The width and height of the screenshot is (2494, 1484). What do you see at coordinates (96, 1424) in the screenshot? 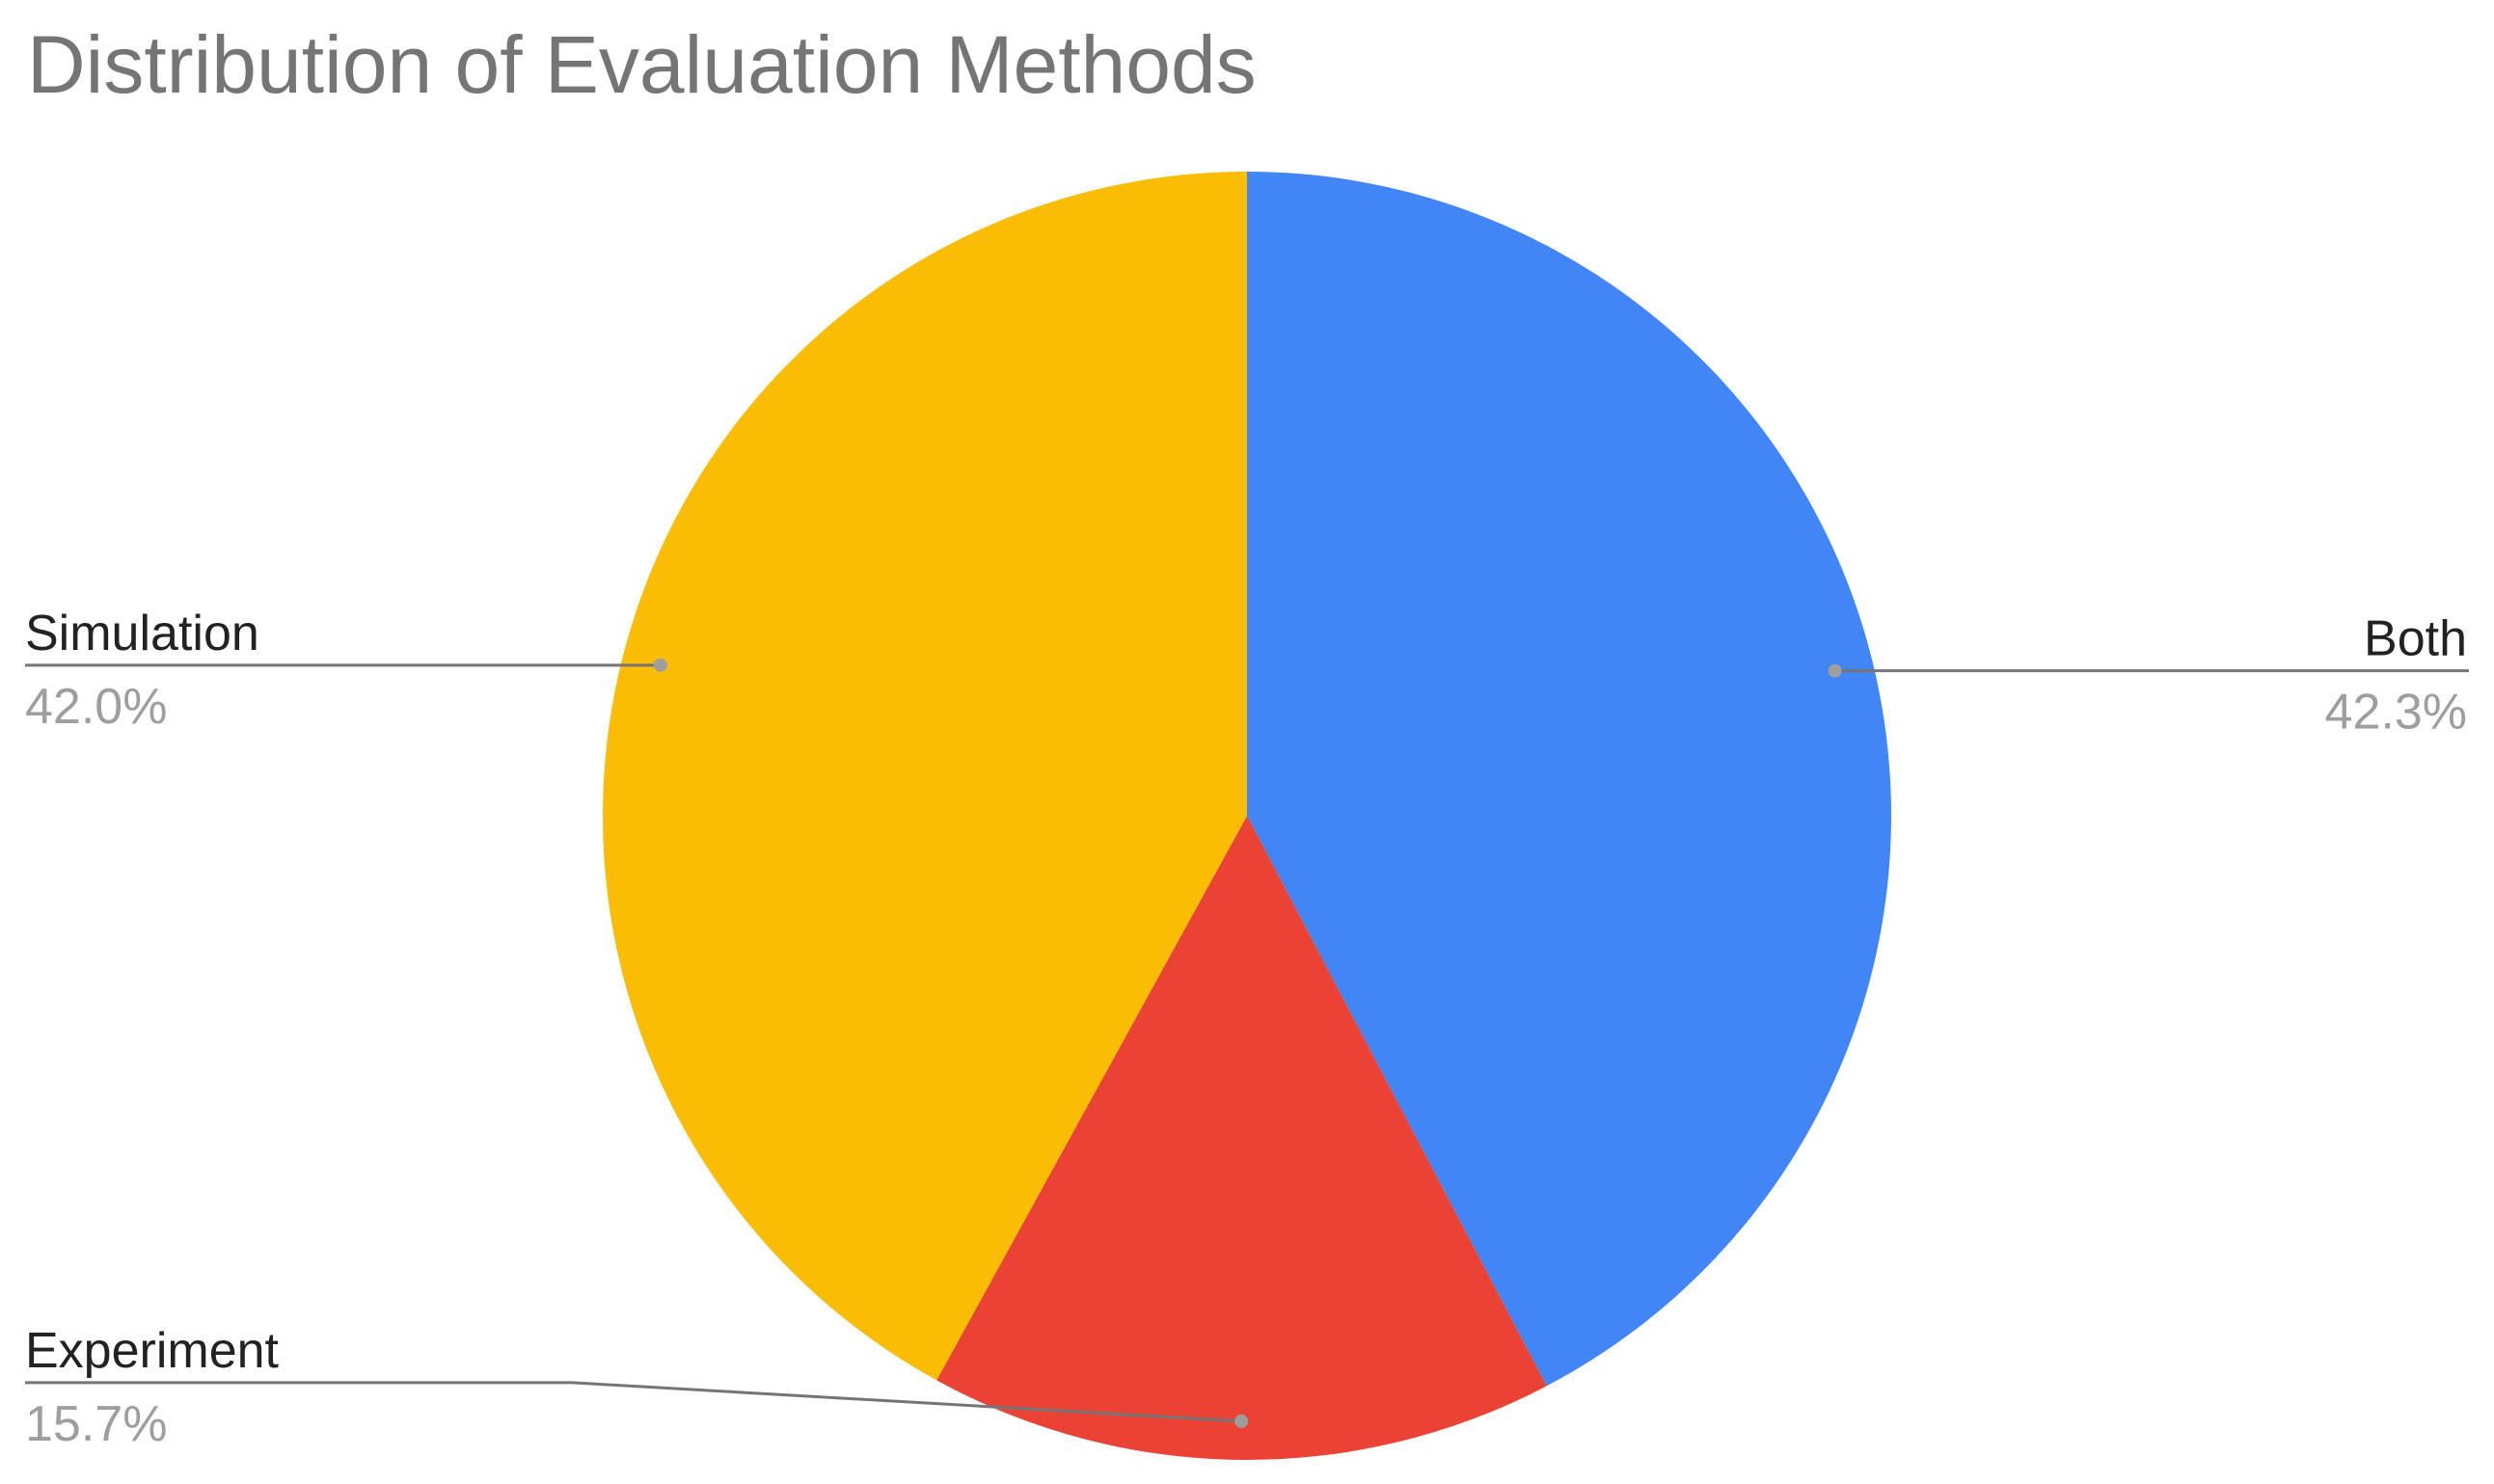
I see `slice-value-label: 15.7%` at bounding box center [96, 1424].